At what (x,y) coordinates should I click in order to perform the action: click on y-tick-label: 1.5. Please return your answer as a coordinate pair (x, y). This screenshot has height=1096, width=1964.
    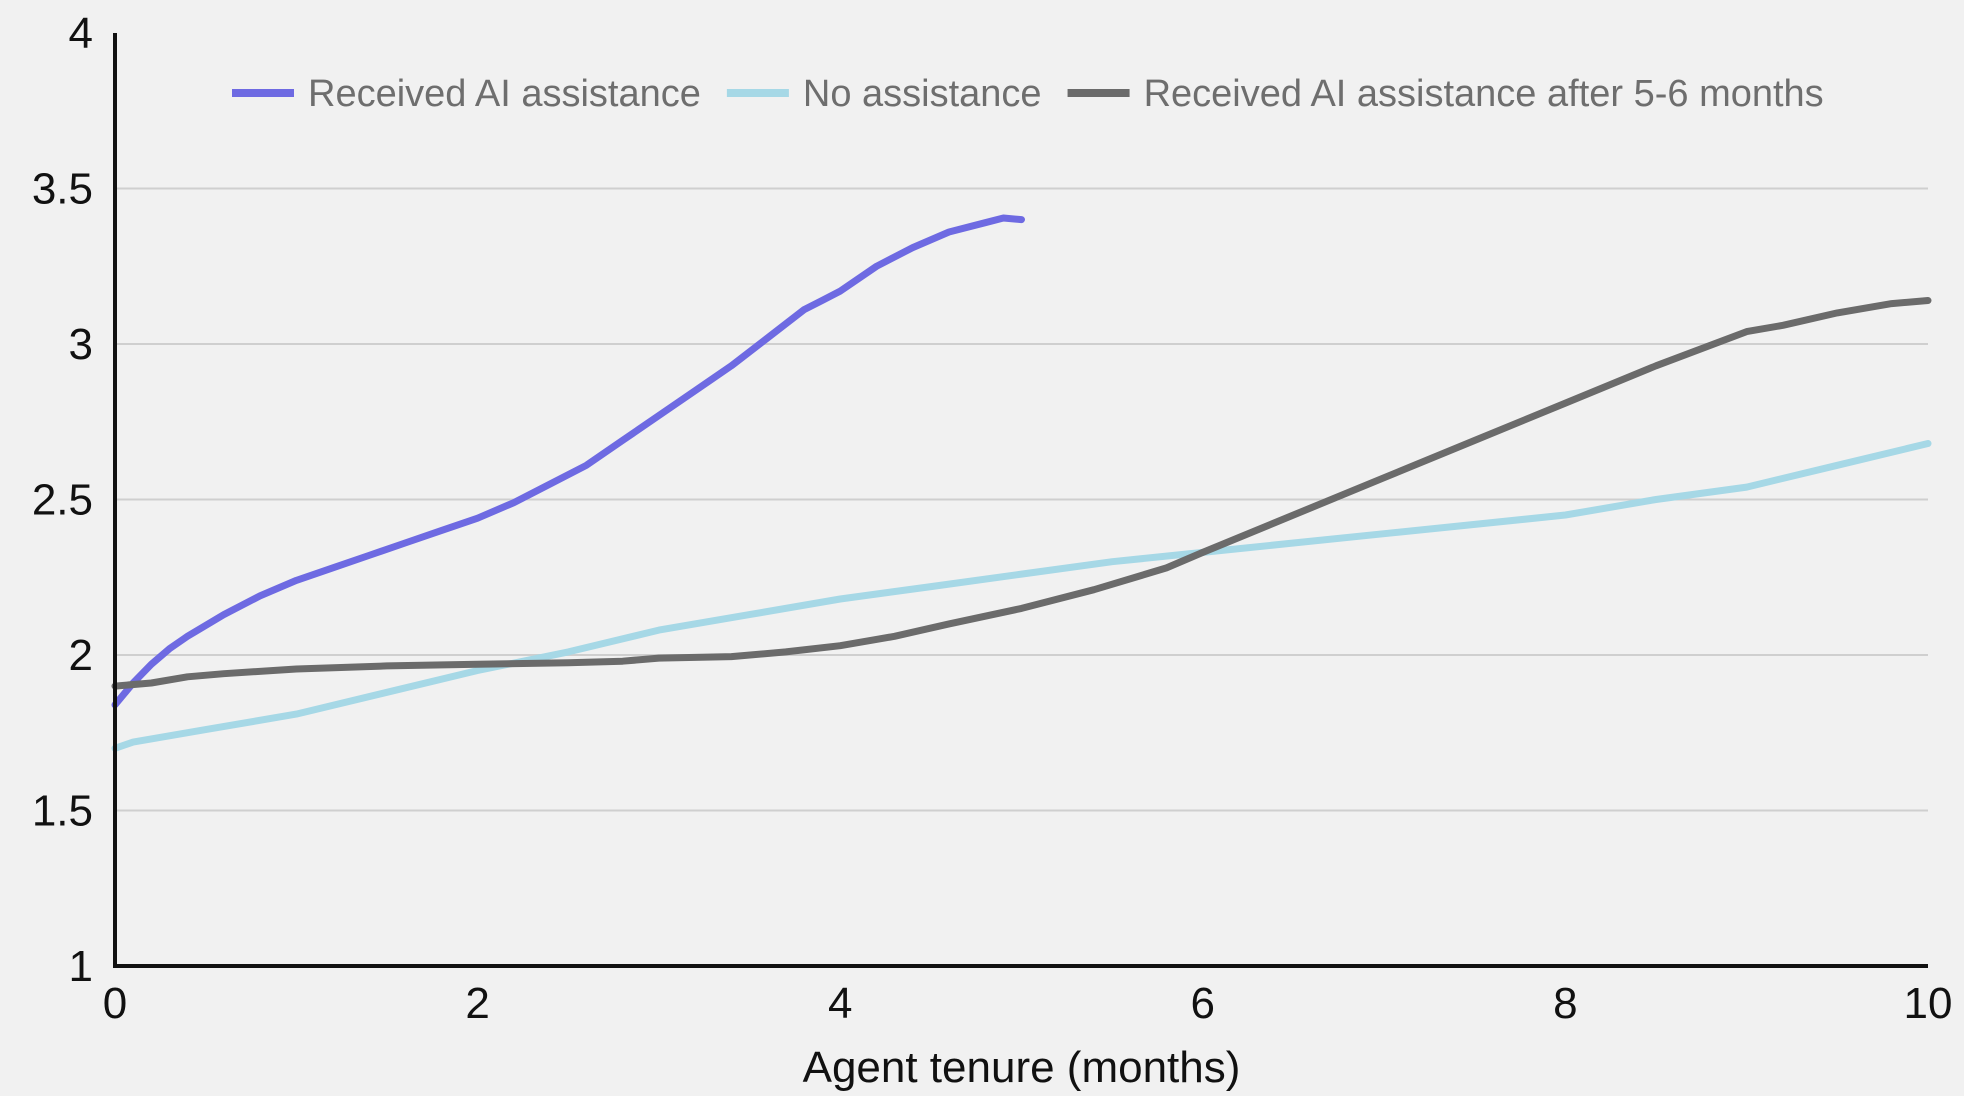
    Looking at the image, I should click on (62, 811).